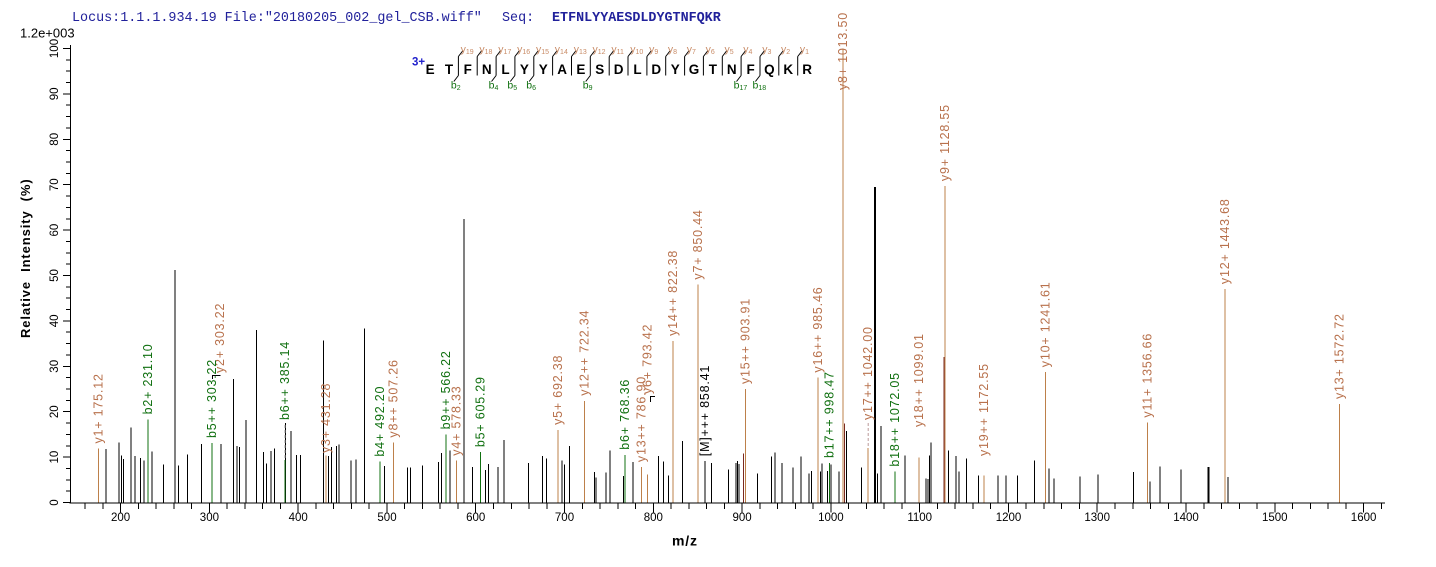  What do you see at coordinates (494, 86) in the screenshot?
I see `svg-text: b4` at bounding box center [494, 86].